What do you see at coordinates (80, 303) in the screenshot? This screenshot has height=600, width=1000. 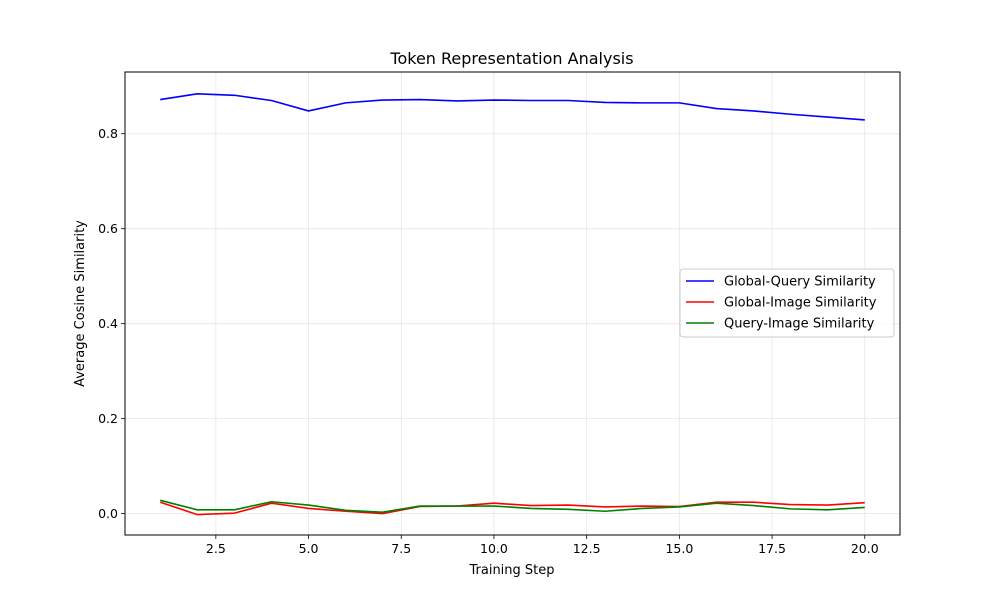 I see `y-axis-label: Average Cosine Similarity` at bounding box center [80, 303].